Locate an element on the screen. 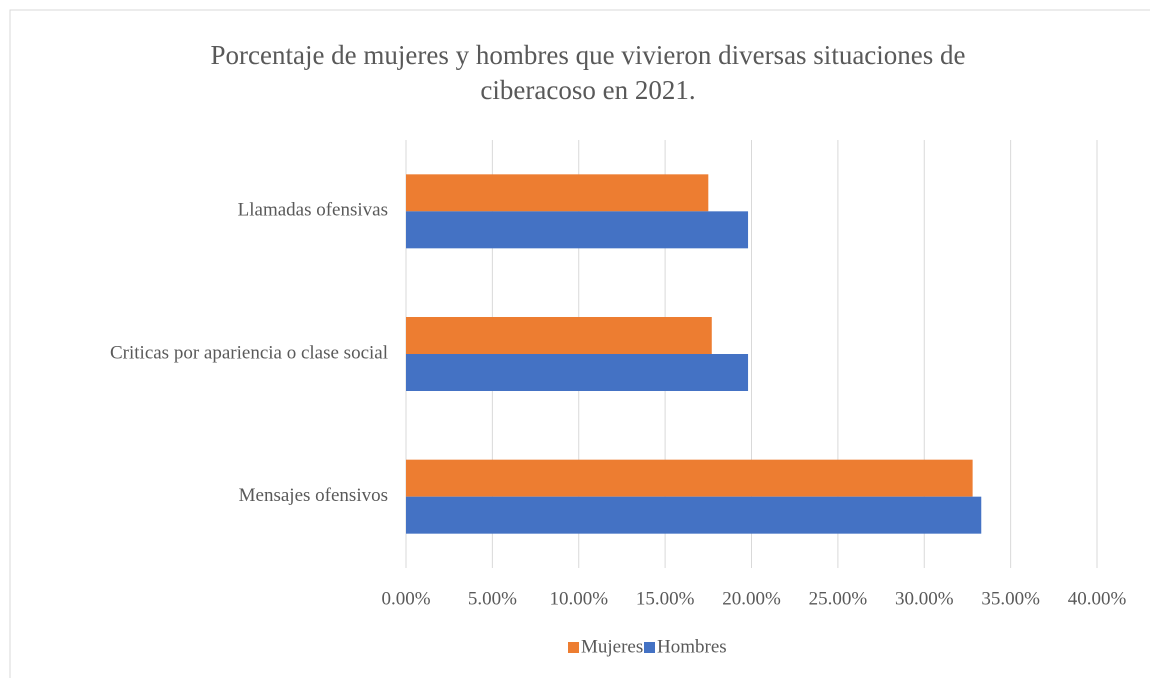 Image resolution: width=1150 pixels, height=678 pixels. x-tick-label: 5.00% is located at coordinates (492, 598).